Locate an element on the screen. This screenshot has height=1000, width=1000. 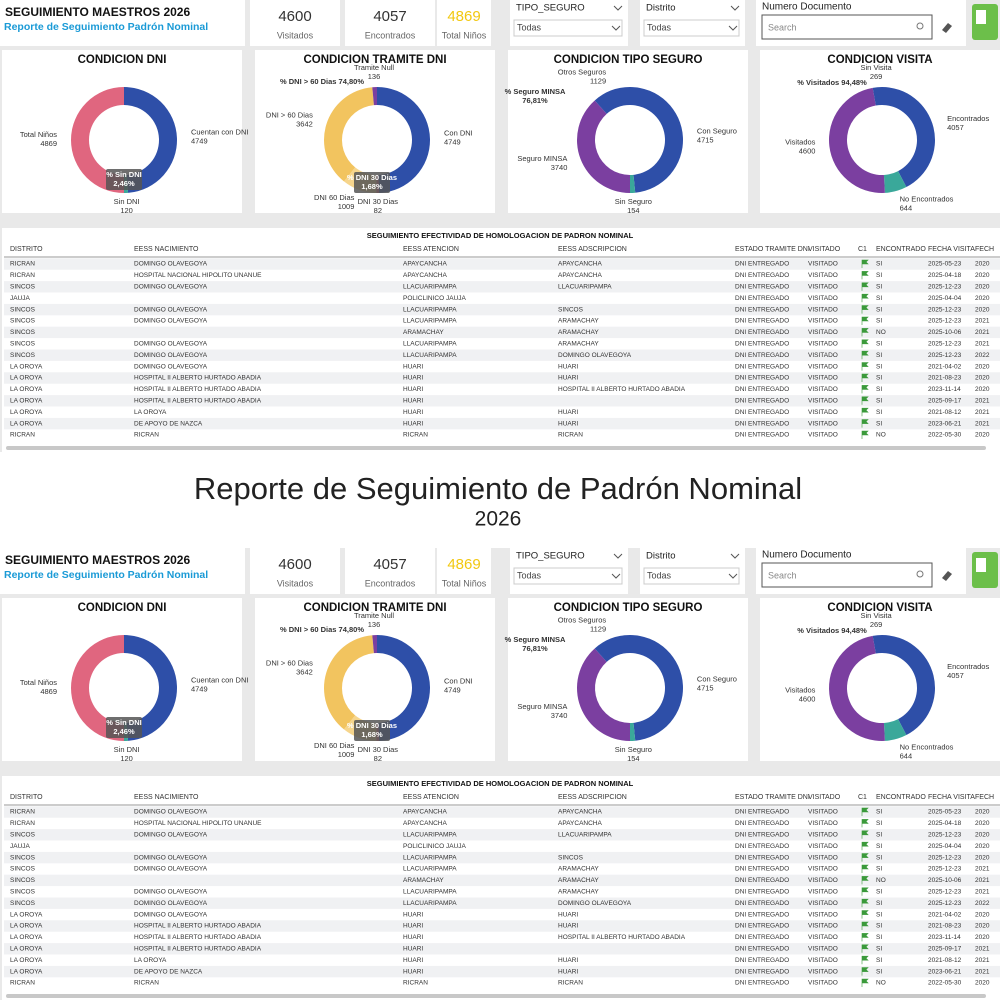
column-header: C1 is located at coordinates (862, 797).